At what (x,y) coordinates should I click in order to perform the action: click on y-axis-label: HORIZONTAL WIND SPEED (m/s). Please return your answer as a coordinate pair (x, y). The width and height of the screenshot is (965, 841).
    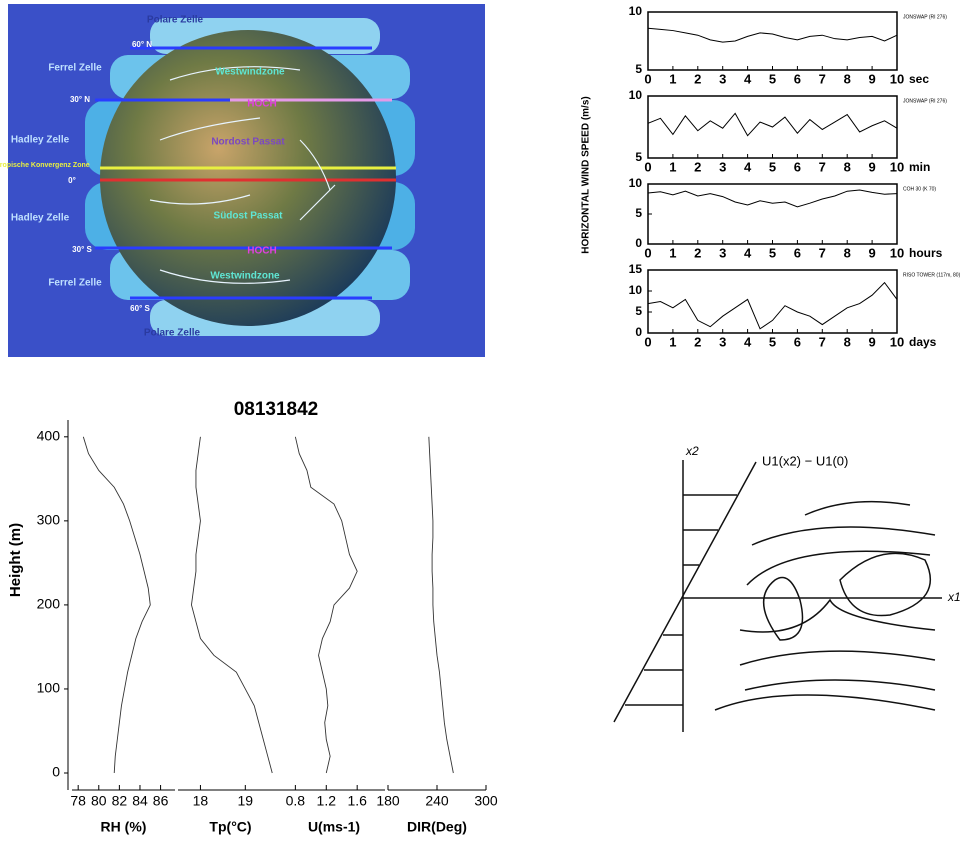
    Looking at the image, I should click on (586, 174).